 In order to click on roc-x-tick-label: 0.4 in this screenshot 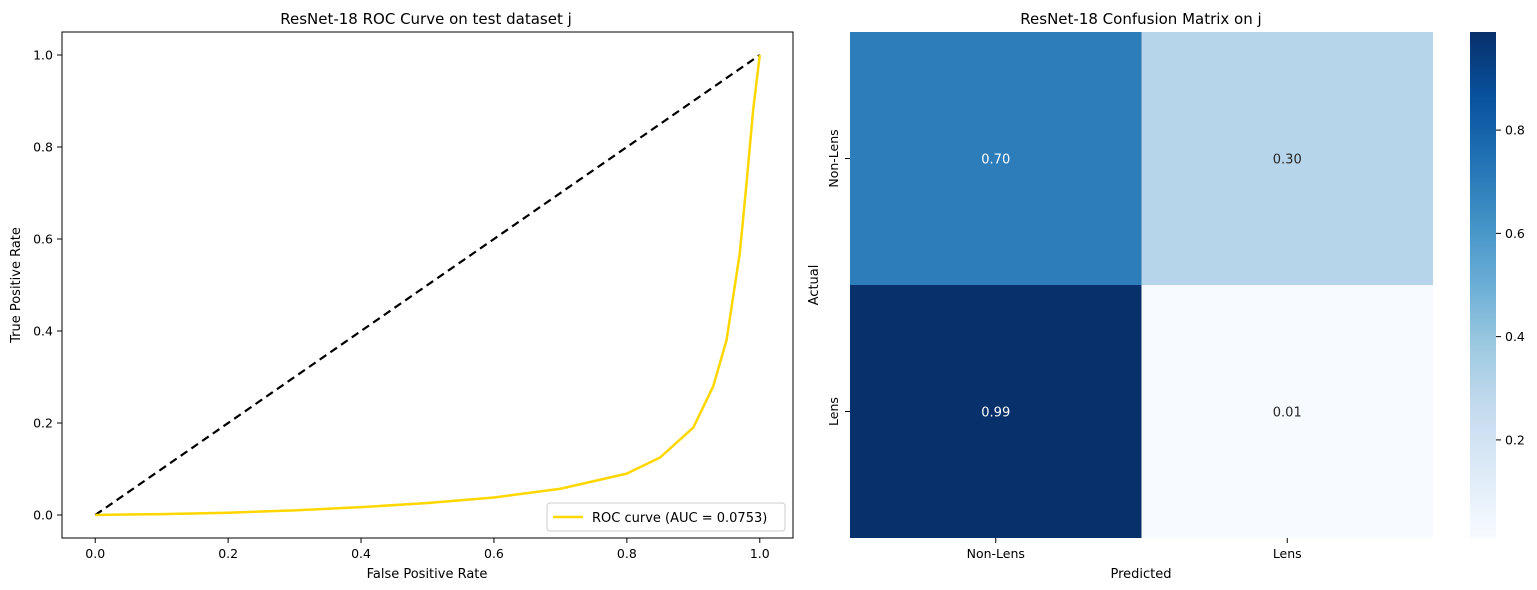, I will do `click(361, 553)`.